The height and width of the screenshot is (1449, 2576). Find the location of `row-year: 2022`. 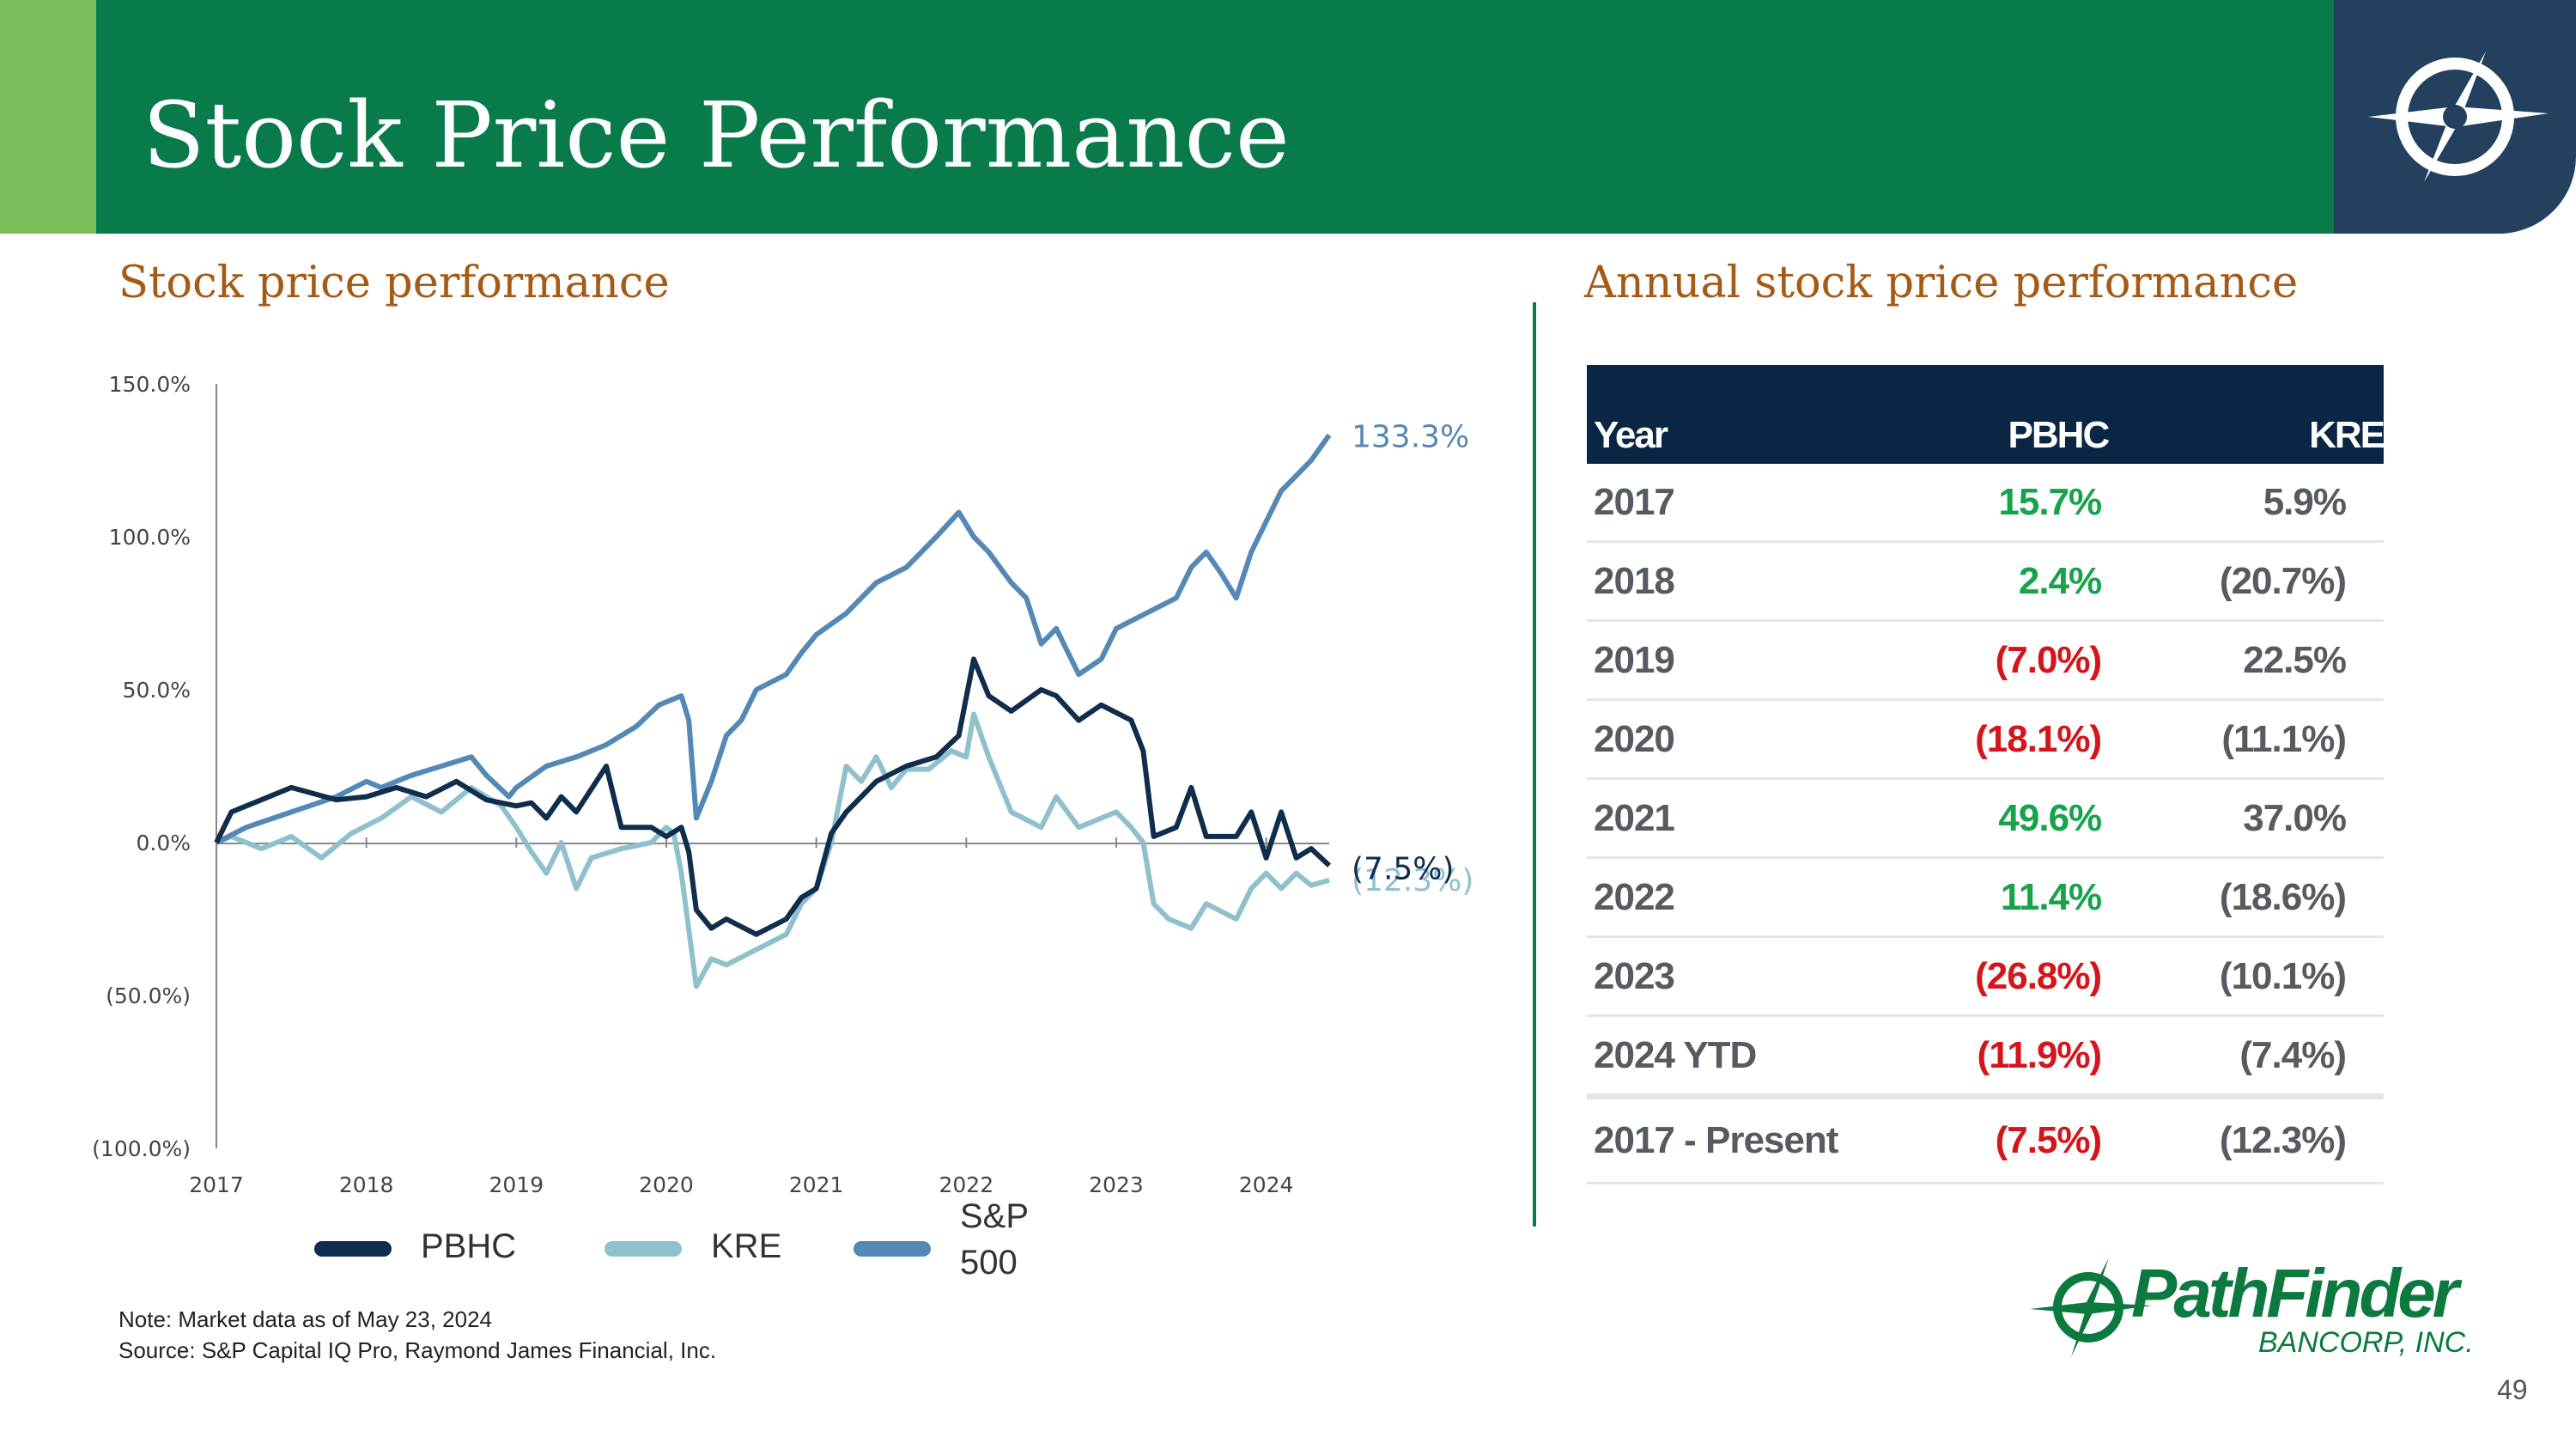

row-year: 2022 is located at coordinates (1634, 896).